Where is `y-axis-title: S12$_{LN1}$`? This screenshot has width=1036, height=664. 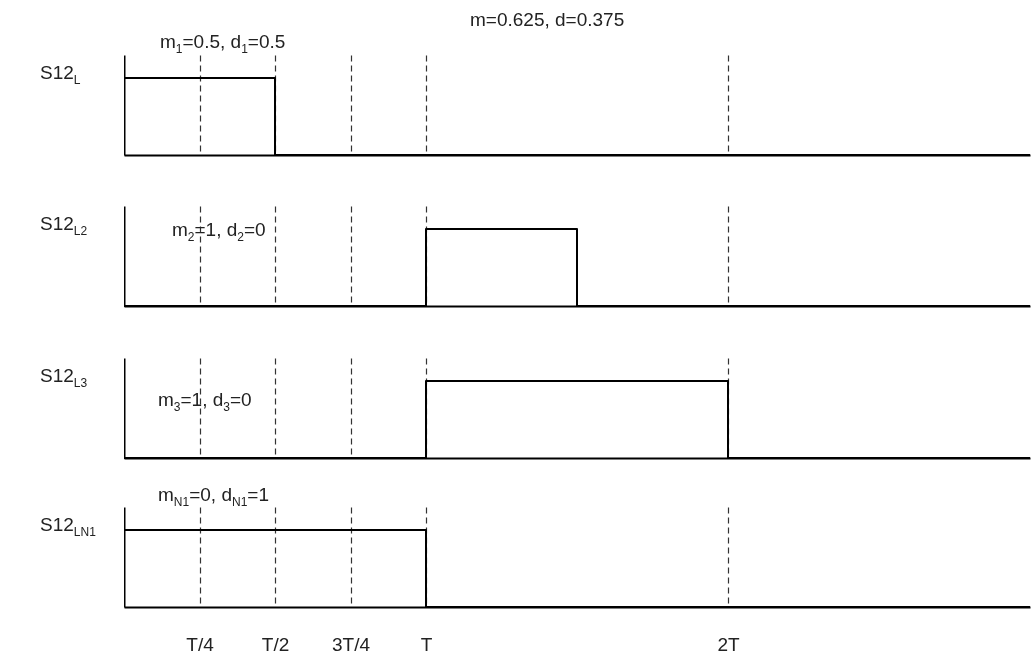
y-axis-title: S12$_{LN1}$ is located at coordinates (68, 526).